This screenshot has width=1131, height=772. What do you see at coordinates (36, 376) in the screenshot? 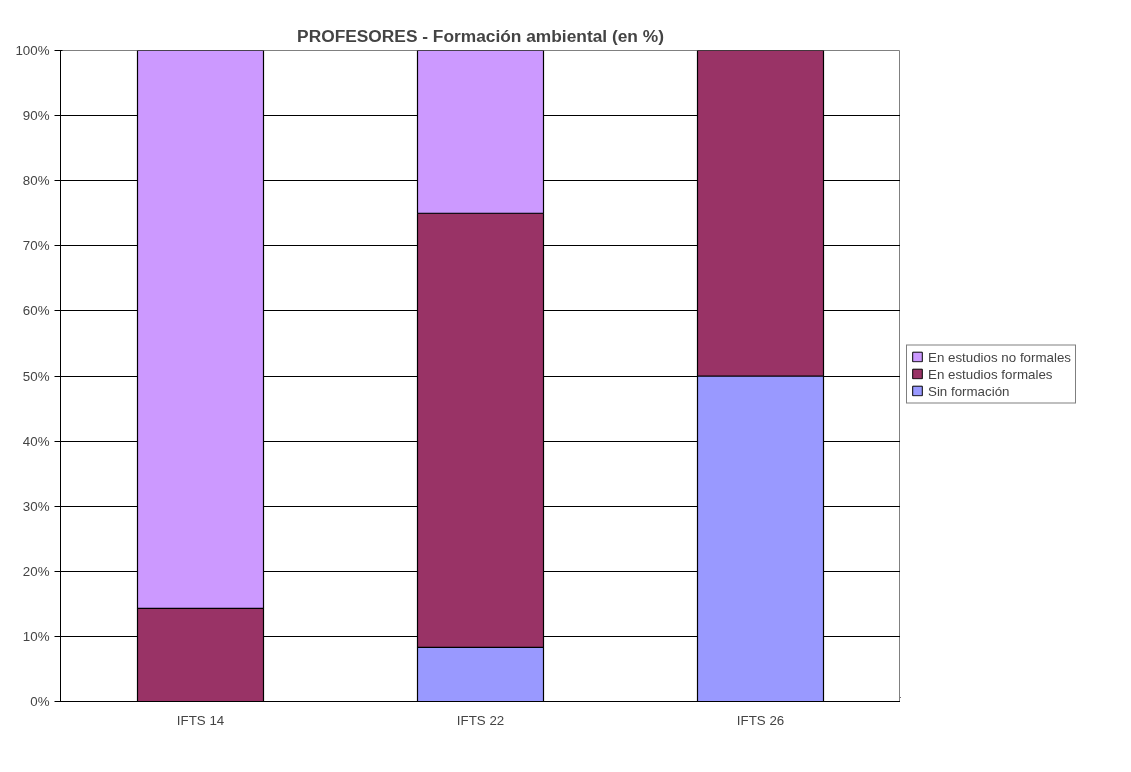
I see `y-tick-label: 50%` at bounding box center [36, 376].